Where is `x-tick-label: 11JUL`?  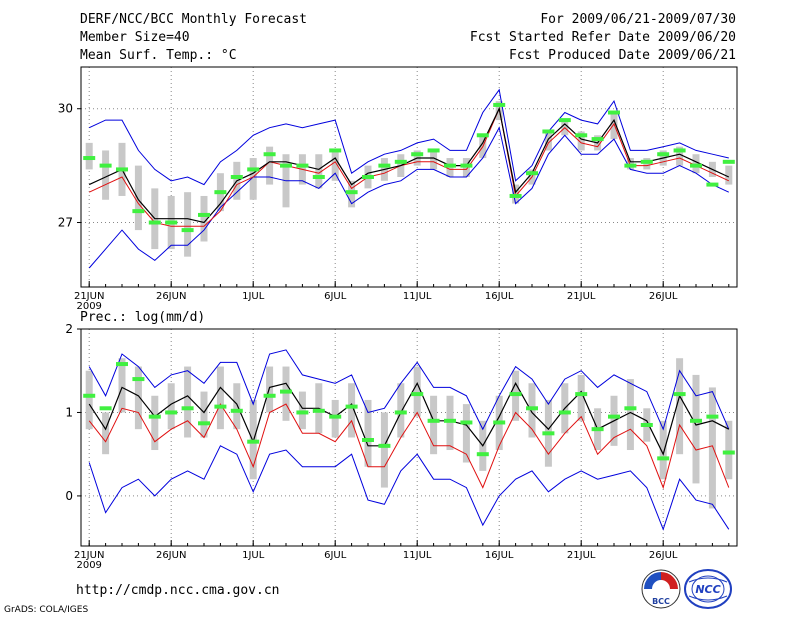
x-tick-label: 11JUL is located at coordinates (417, 555).